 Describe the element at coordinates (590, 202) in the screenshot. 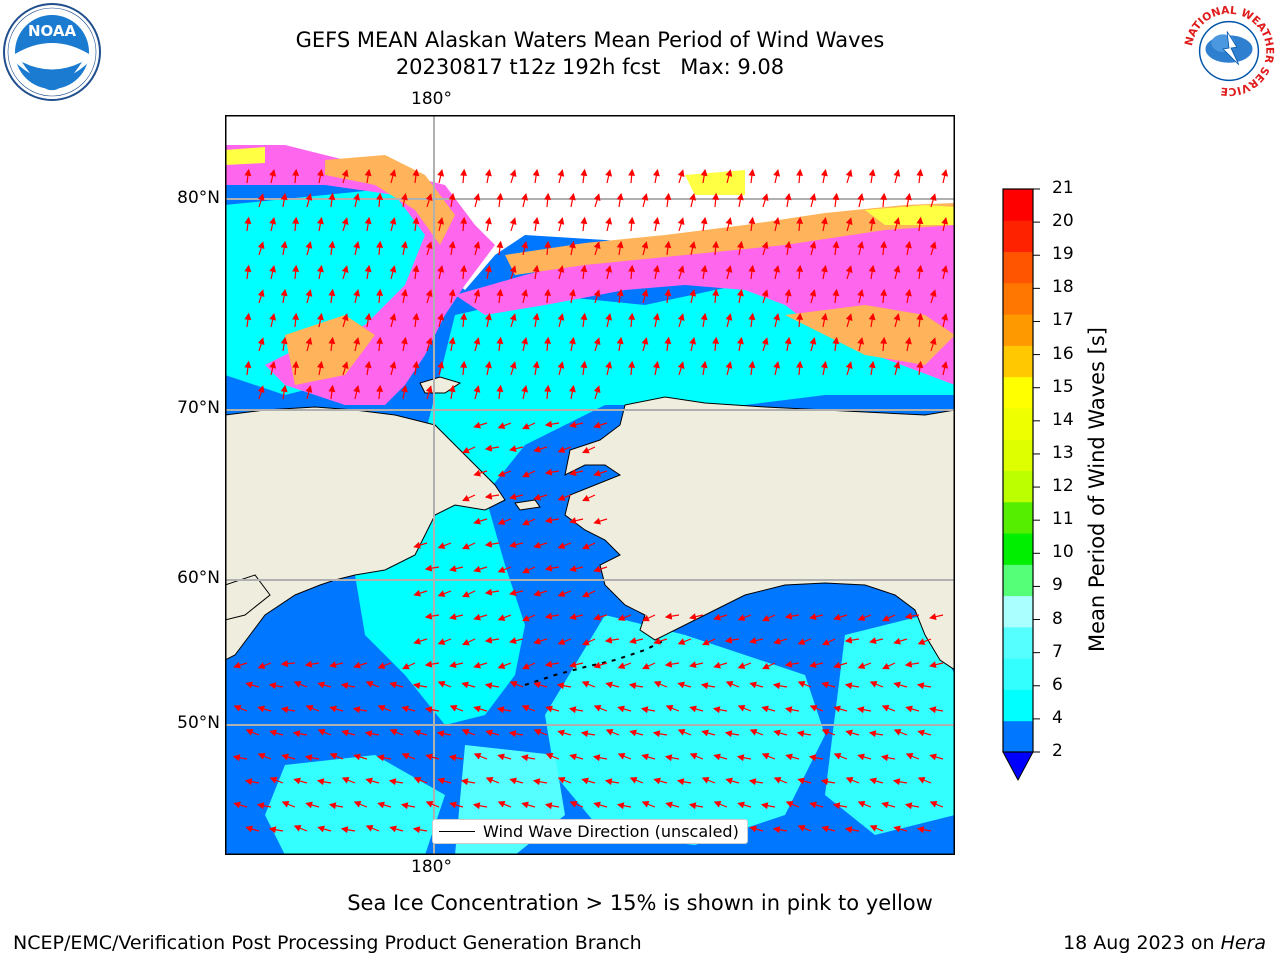

I see `no-data-area` at that location.